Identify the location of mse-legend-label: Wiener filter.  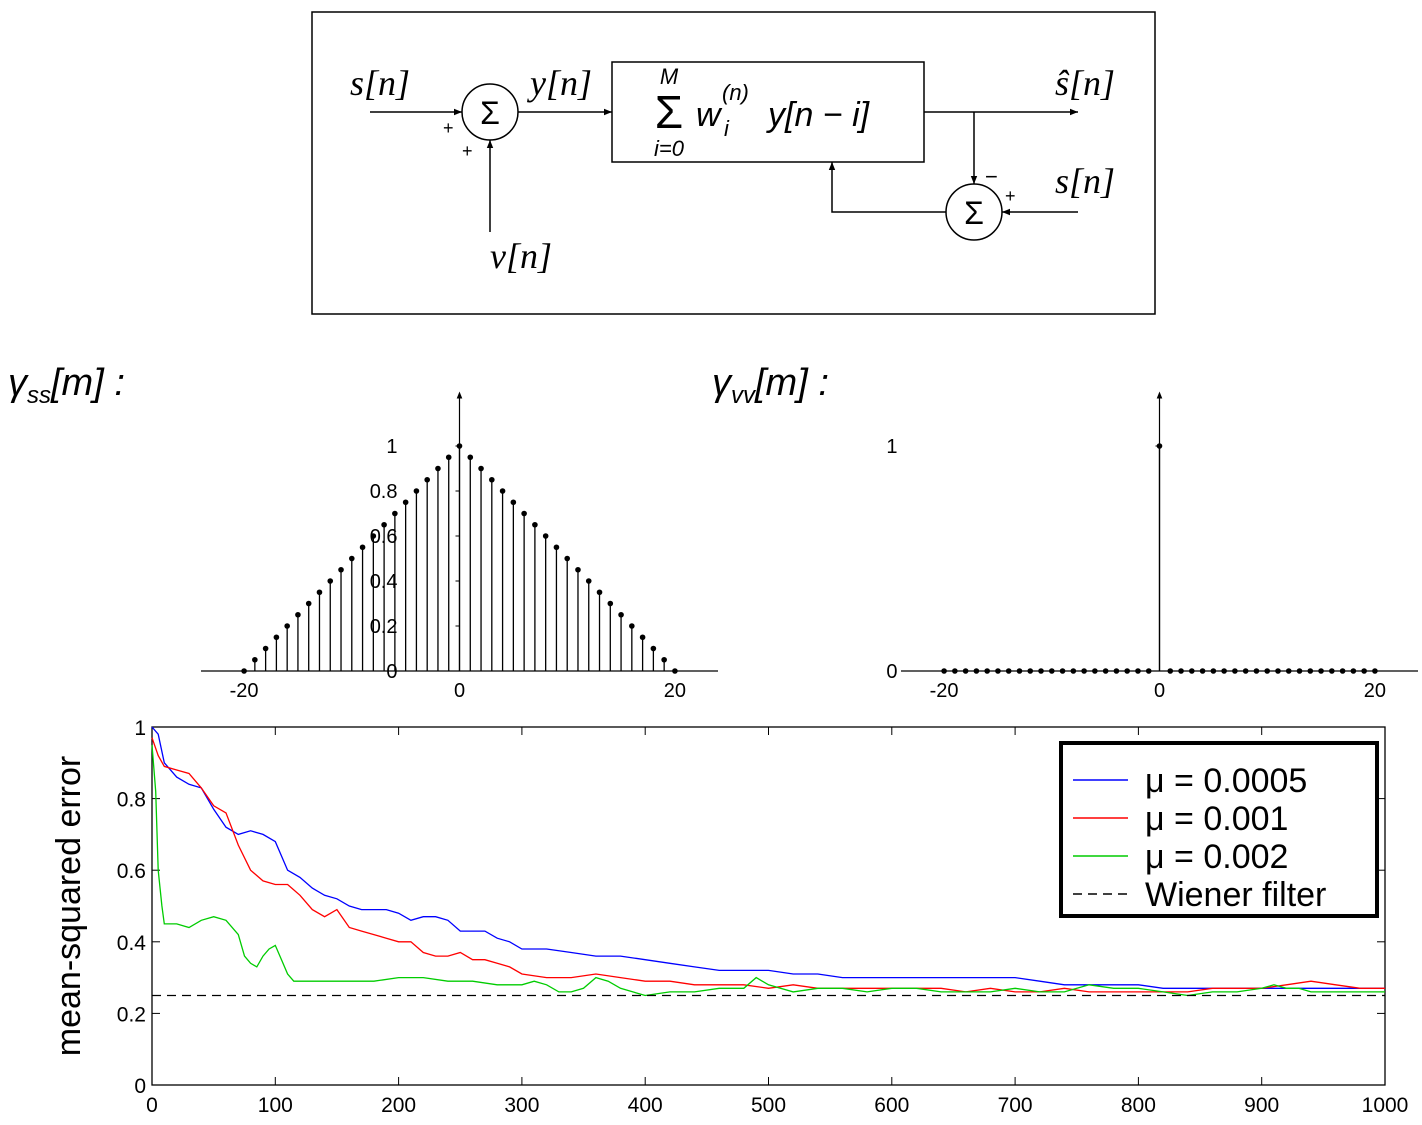
(1235, 895).